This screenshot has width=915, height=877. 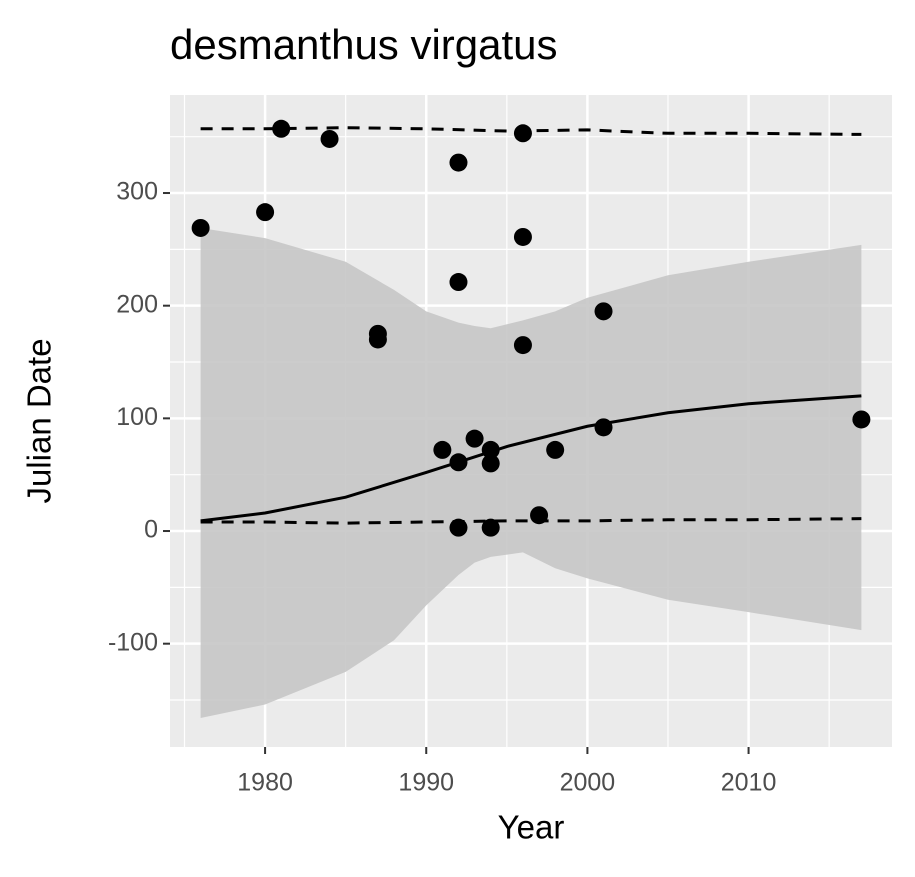 What do you see at coordinates (39, 420) in the screenshot?
I see `y-axis-title: Julian Date` at bounding box center [39, 420].